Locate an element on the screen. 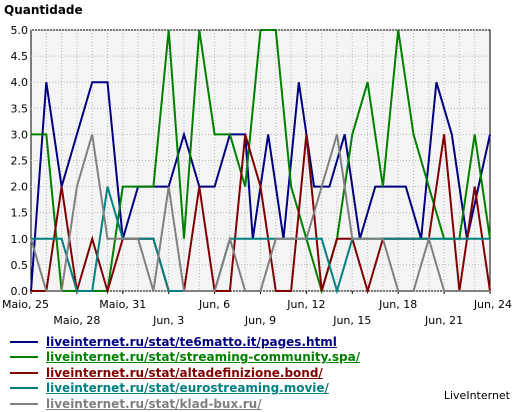  y-tick-label: 2.0 is located at coordinates (20, 187).